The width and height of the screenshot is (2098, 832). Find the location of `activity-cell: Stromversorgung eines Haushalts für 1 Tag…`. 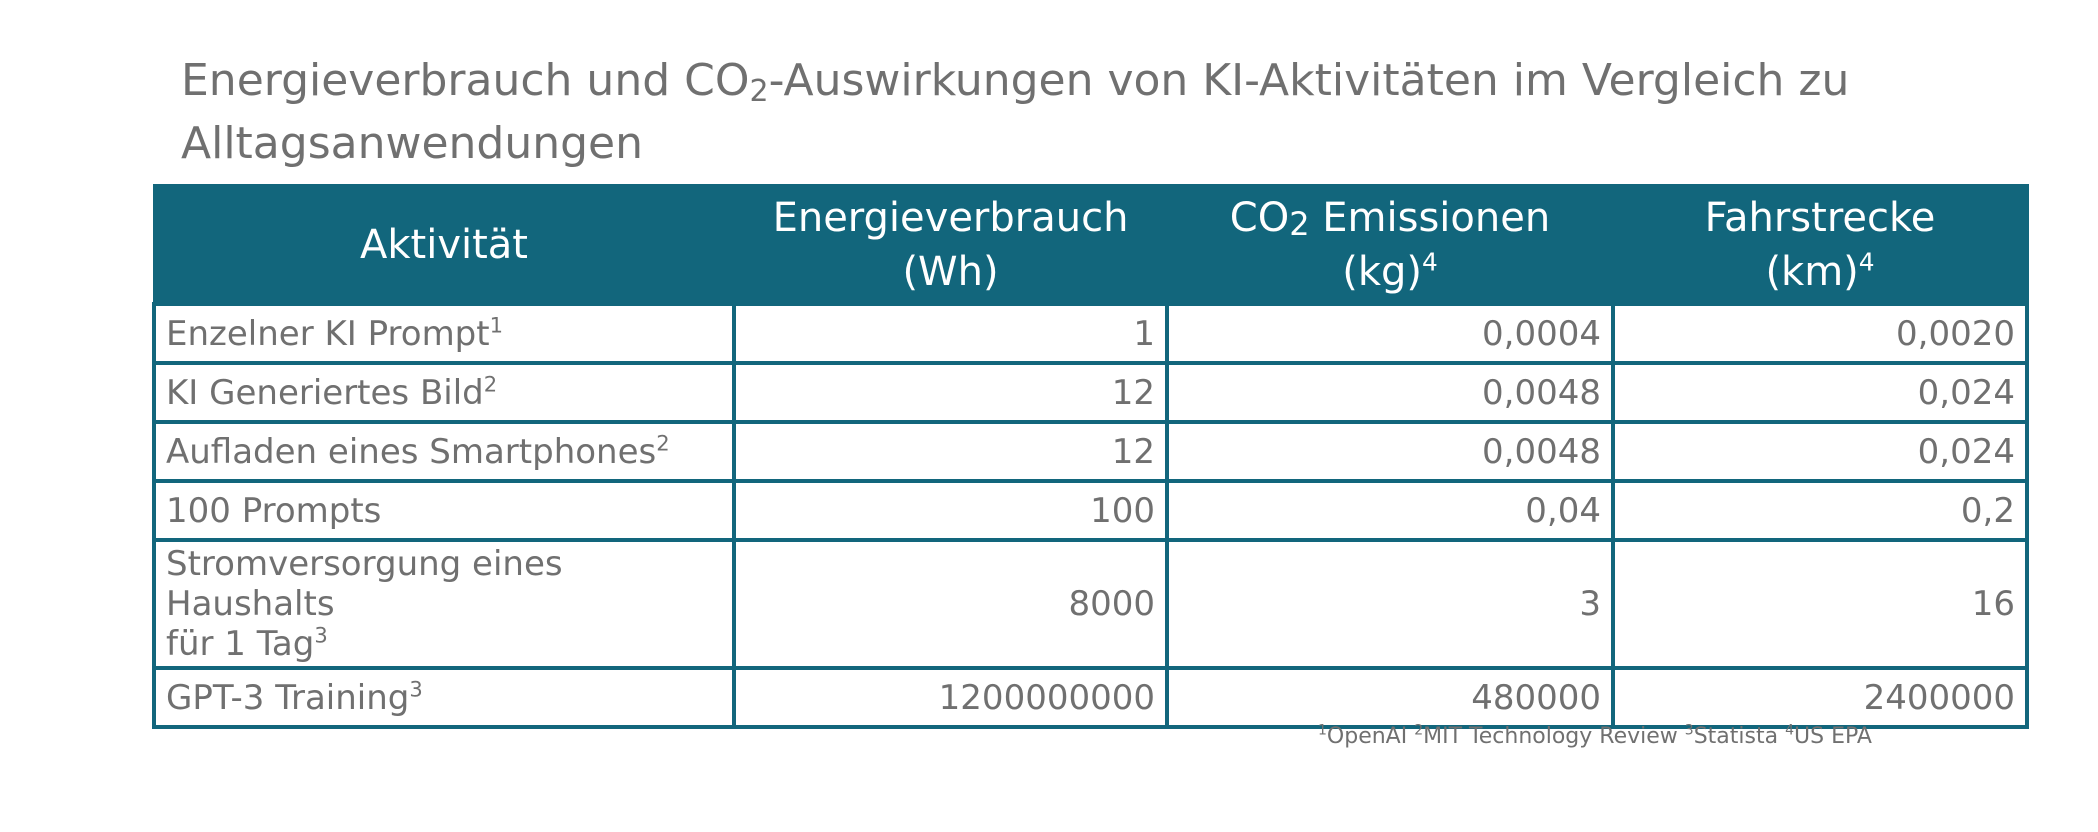

activity-cell: Stromversorgung eines Haushalts für 1 Tag… is located at coordinates (444, 604).